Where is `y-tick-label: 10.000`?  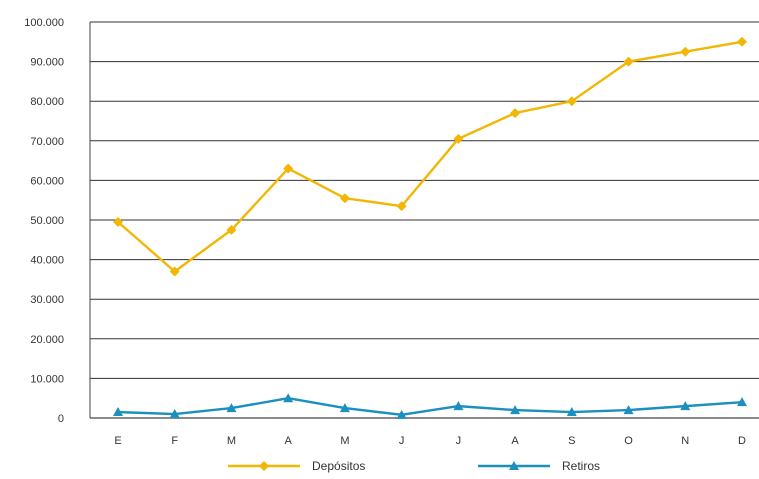
y-tick-label: 10.000 is located at coordinates (47, 379).